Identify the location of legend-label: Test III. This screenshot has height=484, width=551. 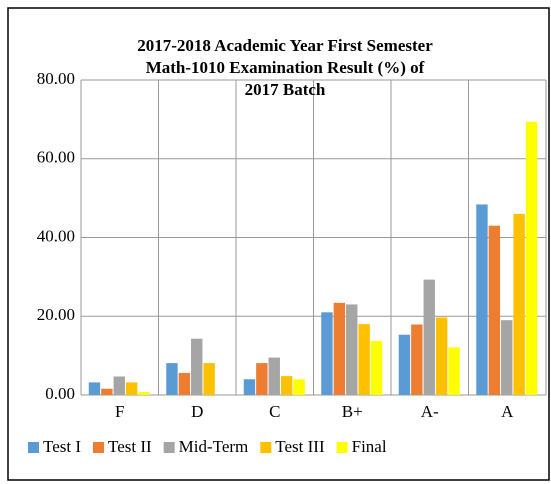
(300, 446).